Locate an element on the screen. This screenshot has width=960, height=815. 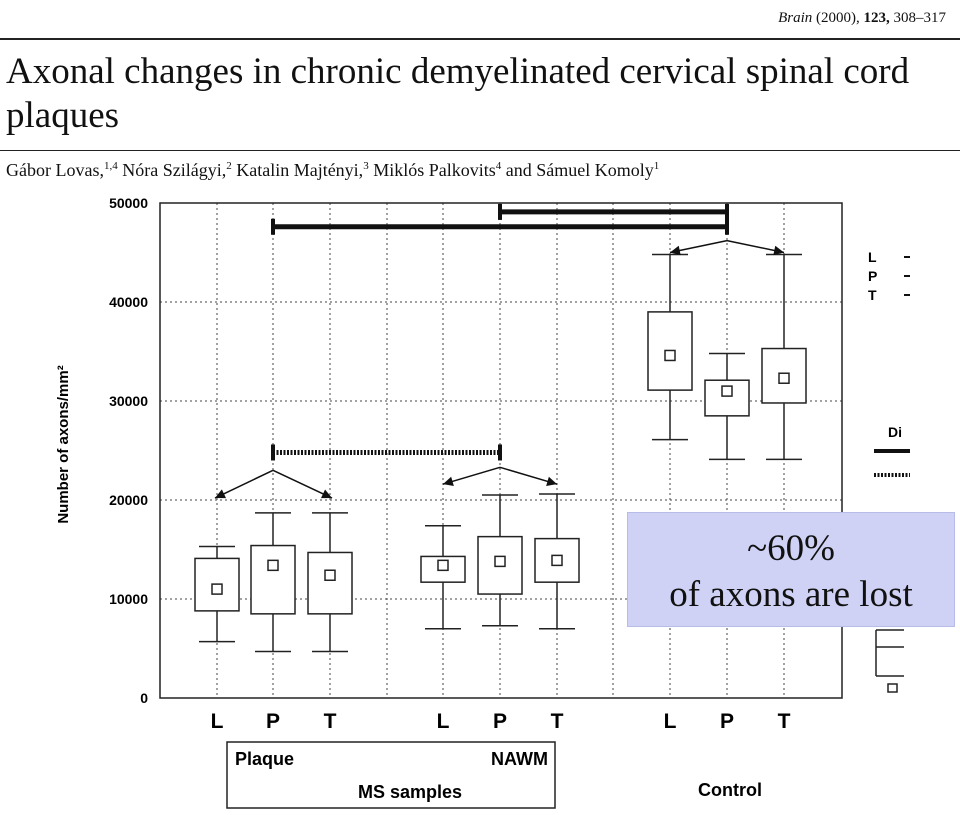
author: and Sámuel Komoly is located at coordinates (579, 170).